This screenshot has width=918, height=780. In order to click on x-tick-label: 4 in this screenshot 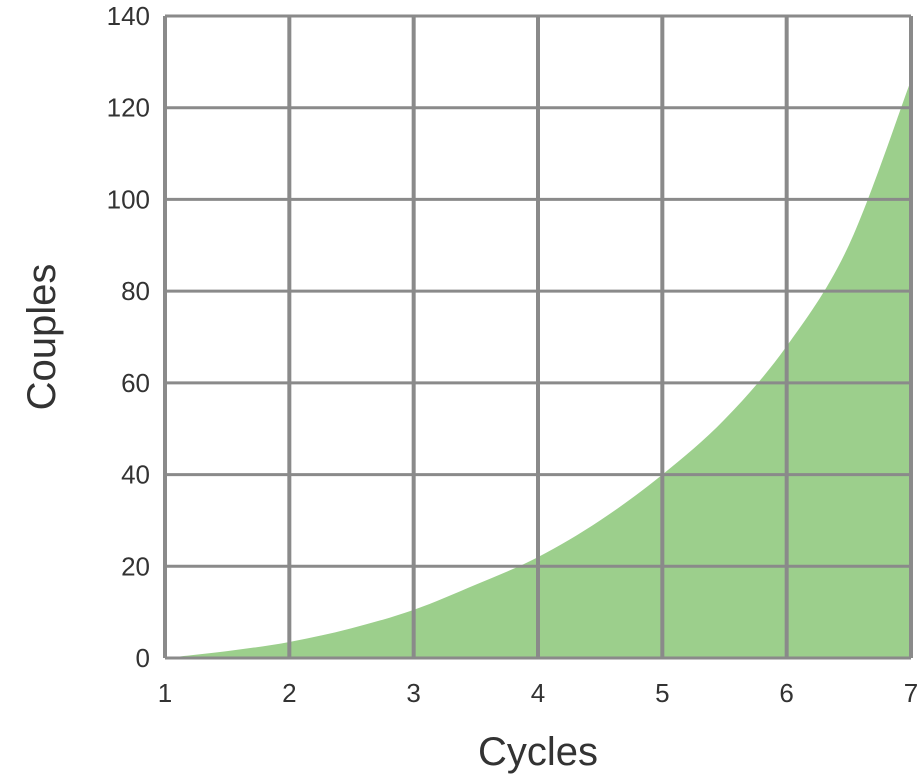, I will do `click(538, 693)`.